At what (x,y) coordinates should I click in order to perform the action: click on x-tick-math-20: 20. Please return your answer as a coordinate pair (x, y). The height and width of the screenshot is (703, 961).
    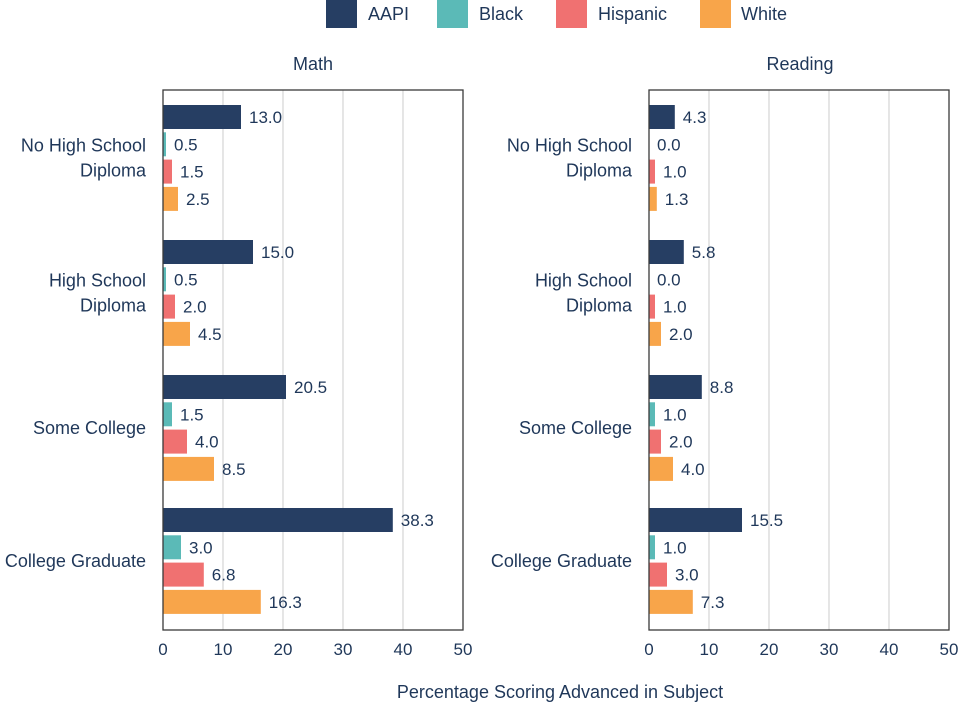
    Looking at the image, I should click on (283, 649).